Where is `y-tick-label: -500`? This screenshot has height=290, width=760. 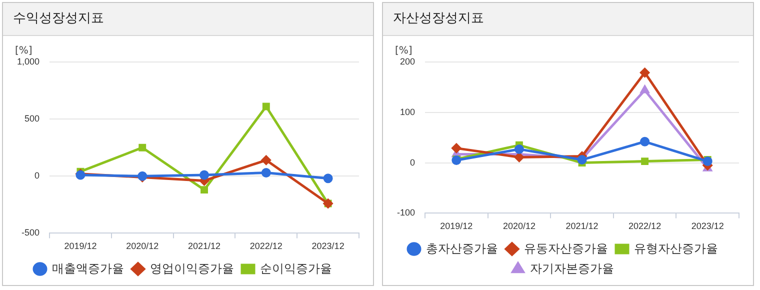
y-tick-label: -500 is located at coordinates (31, 233).